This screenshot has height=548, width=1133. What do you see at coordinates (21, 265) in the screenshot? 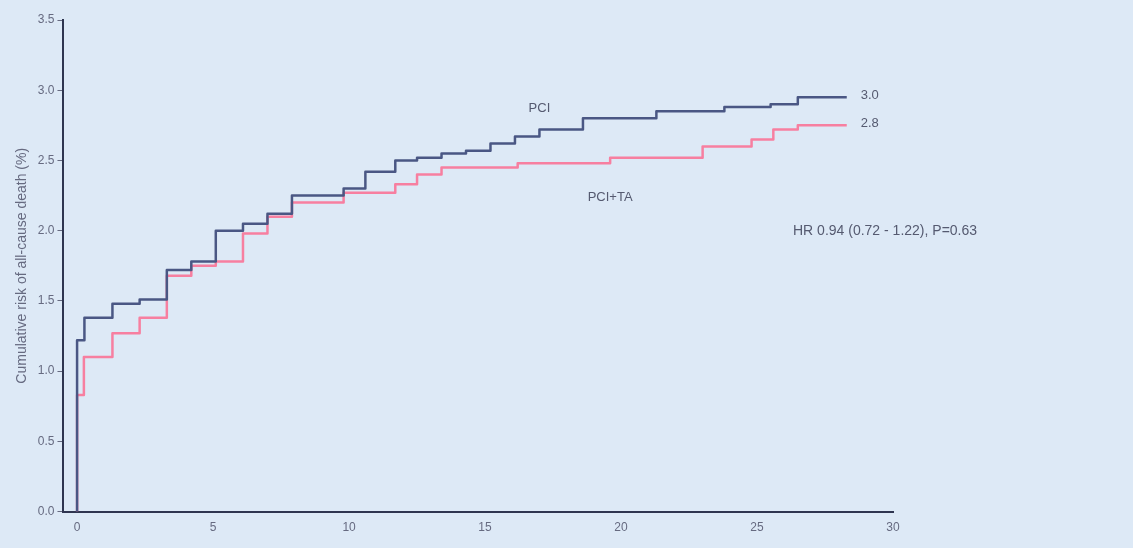
I see `y-axis-title: Cumulative risk of all-cause death (%)` at bounding box center [21, 265].